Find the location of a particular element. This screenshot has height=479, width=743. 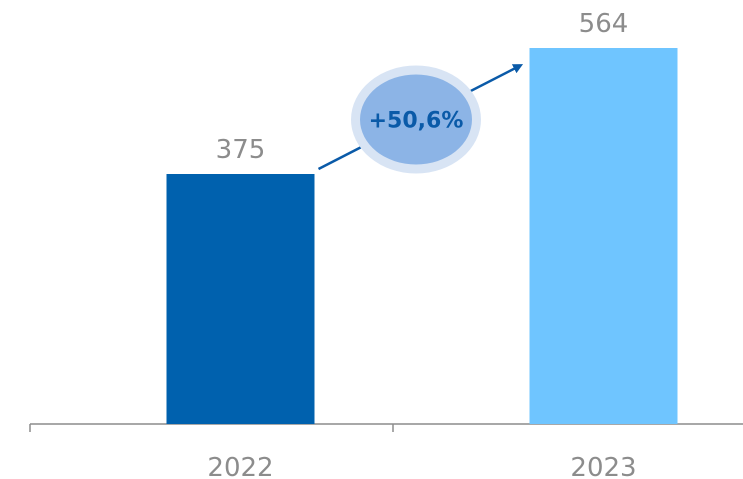

x-tick-label-2023: 2023 is located at coordinates (603, 466).